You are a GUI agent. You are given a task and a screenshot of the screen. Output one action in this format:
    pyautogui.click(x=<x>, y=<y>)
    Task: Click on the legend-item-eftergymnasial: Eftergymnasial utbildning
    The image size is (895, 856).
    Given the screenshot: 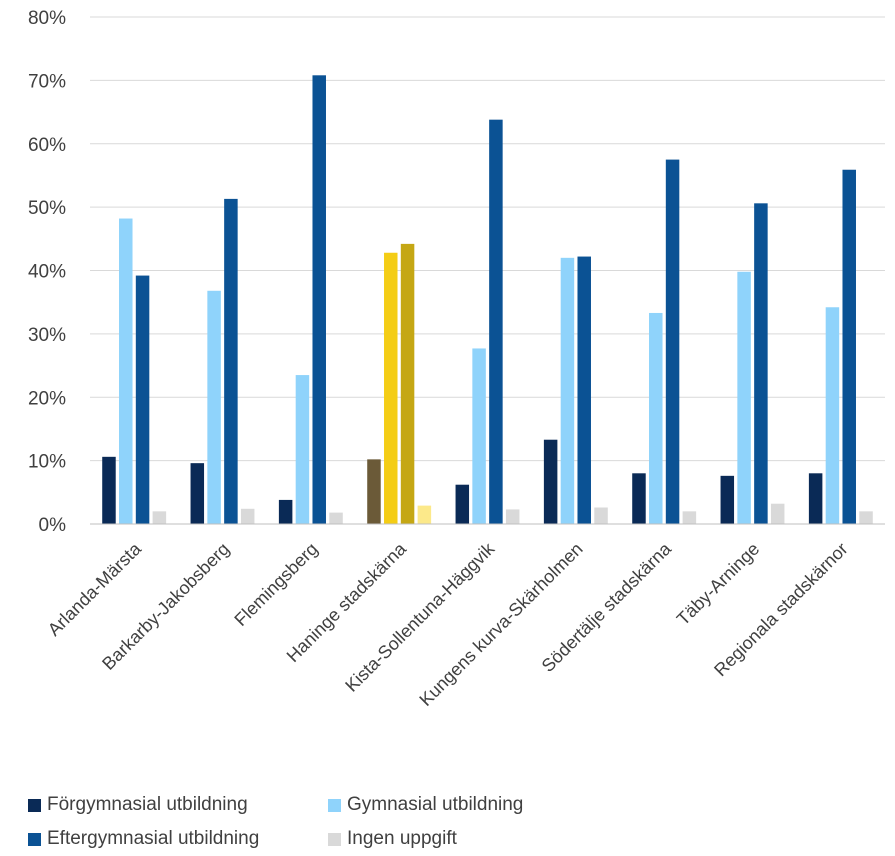 What is the action you would take?
    pyautogui.click(x=178, y=839)
    